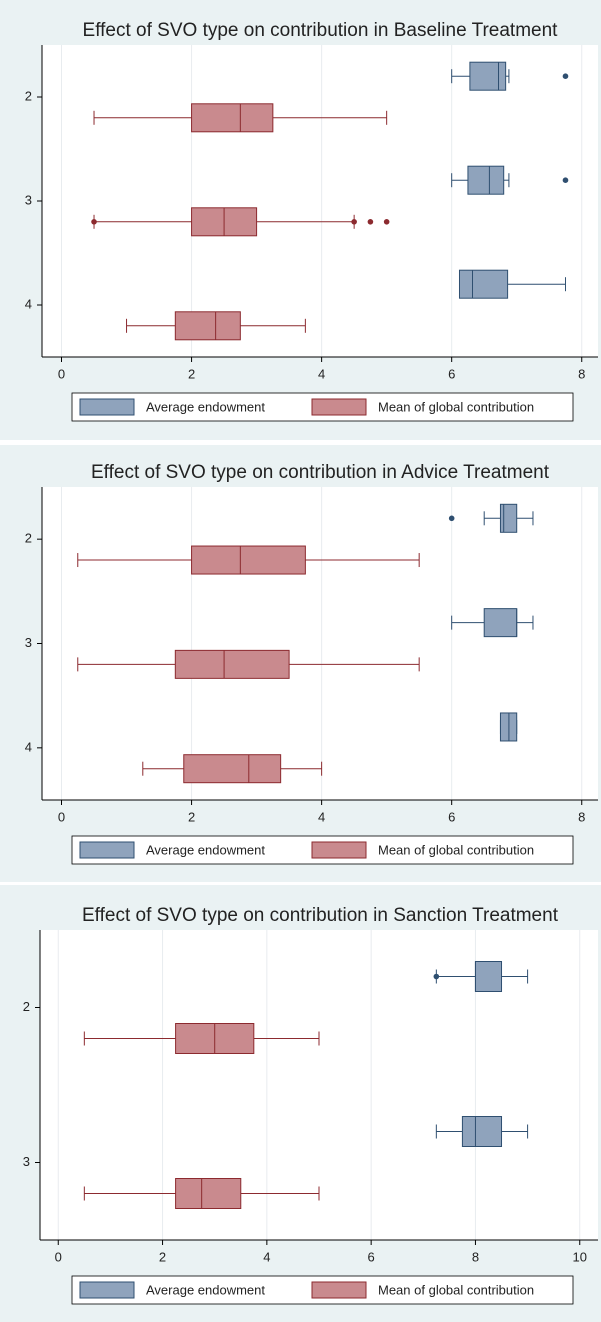 The width and height of the screenshot is (601, 1322). What do you see at coordinates (580, 1256) in the screenshot?
I see `x-tick-label: 10` at bounding box center [580, 1256].